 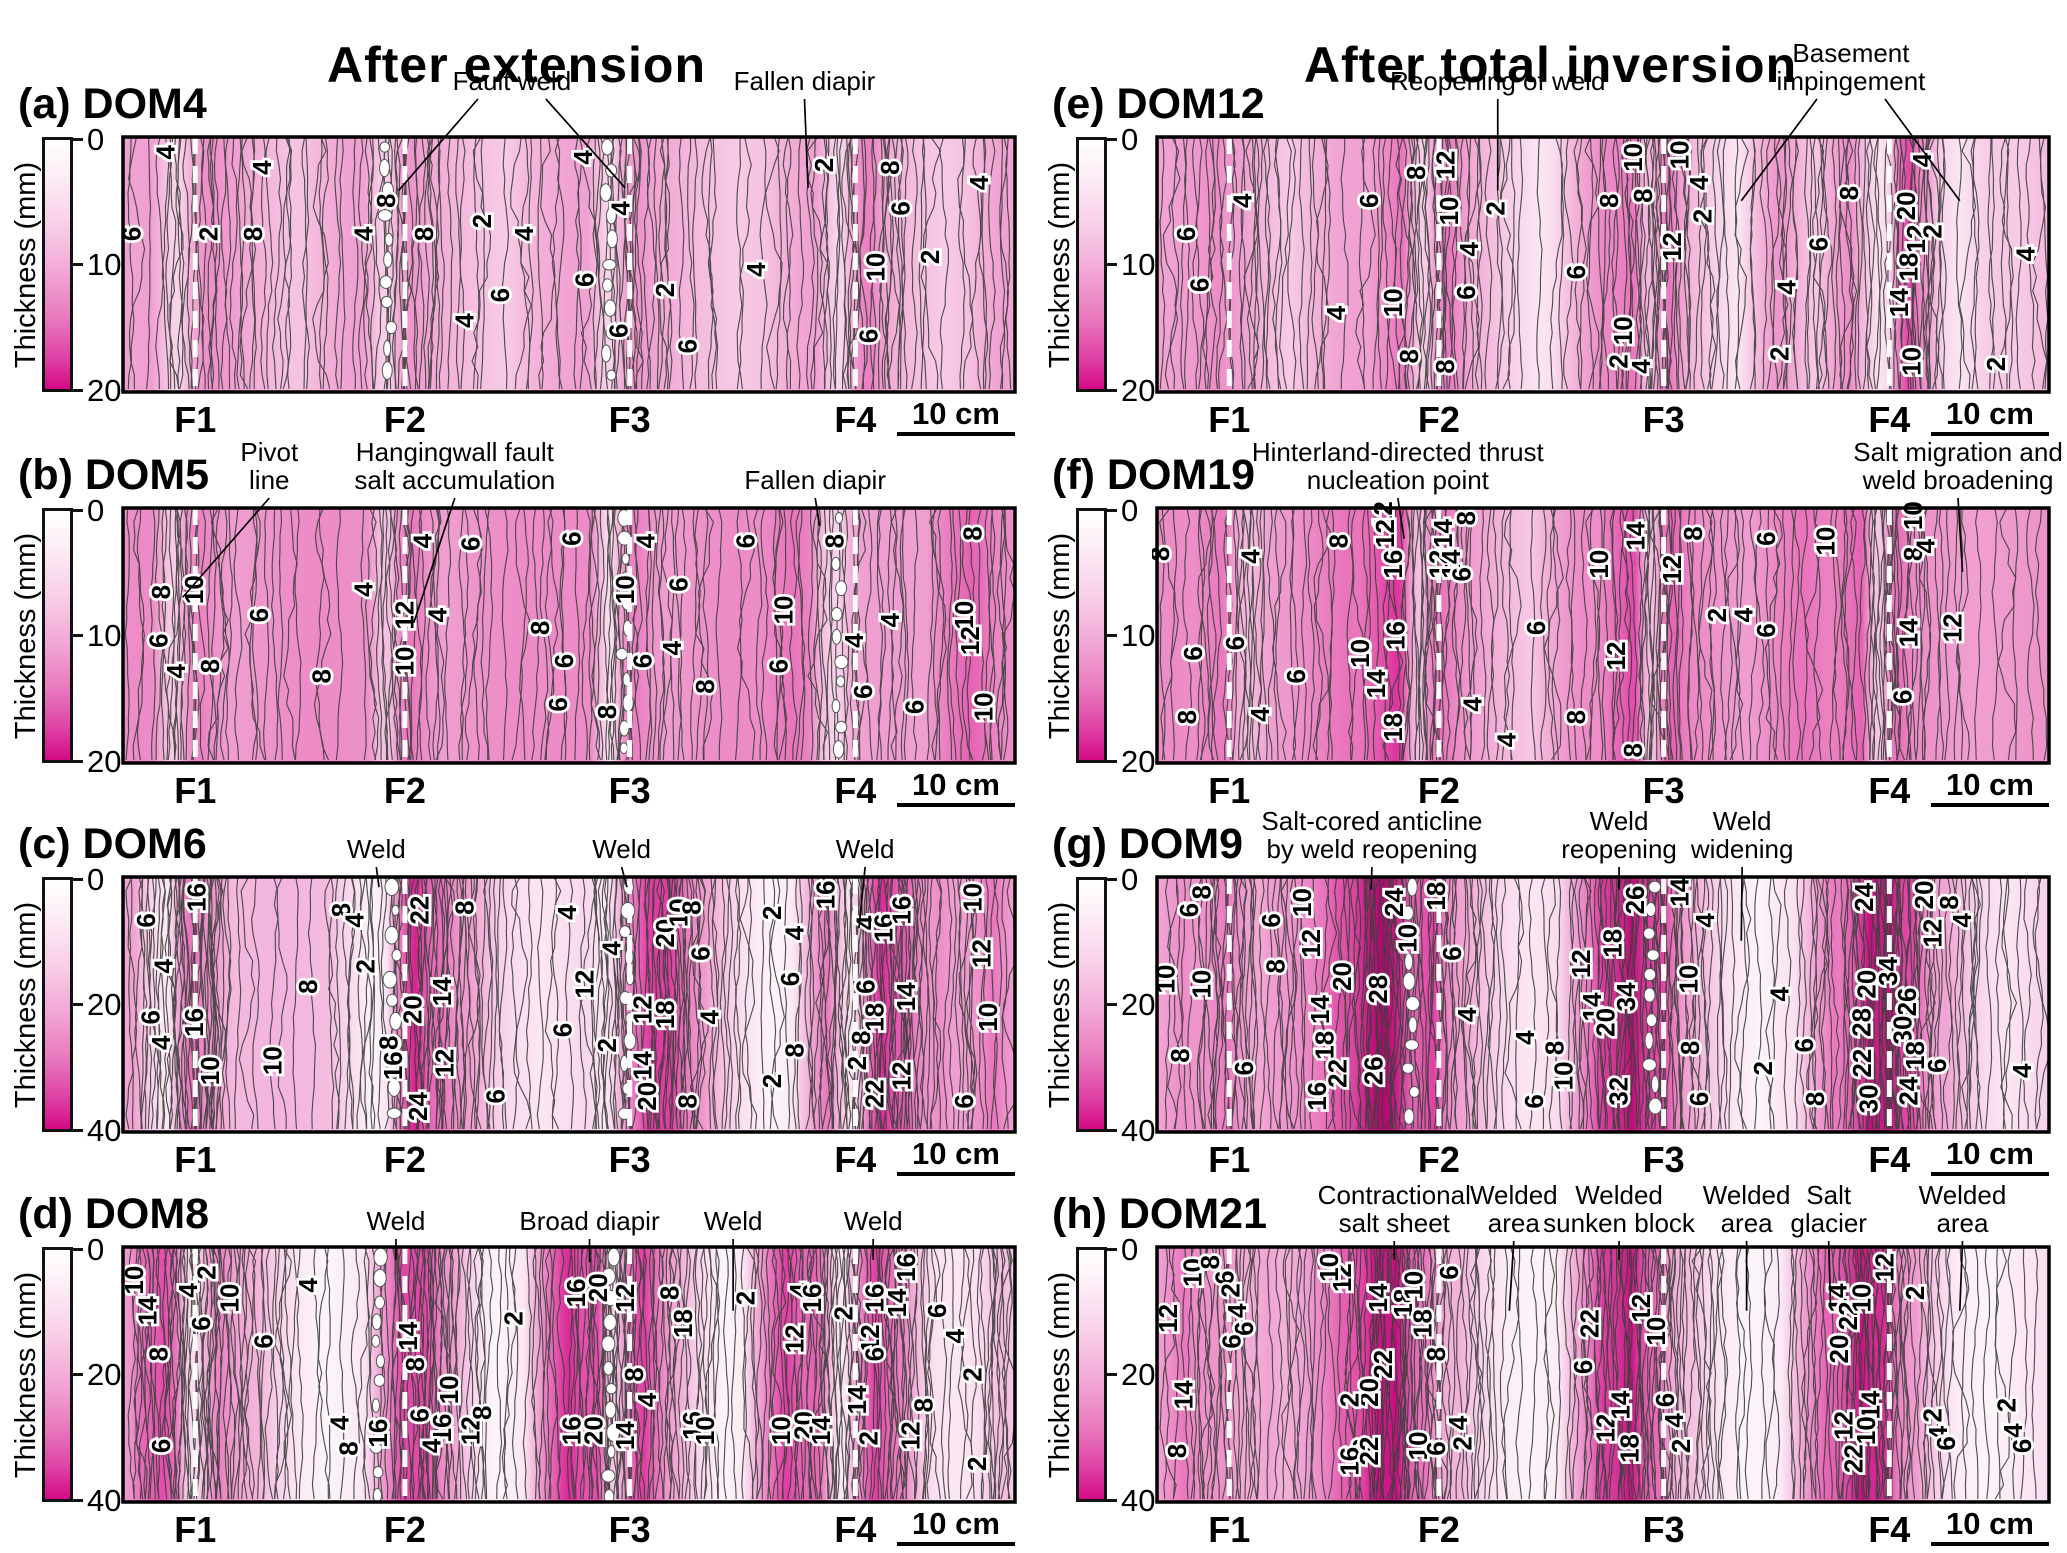 What do you see at coordinates (113, 475) in the screenshot?
I see `panel-label: (b) DOM5` at bounding box center [113, 475].